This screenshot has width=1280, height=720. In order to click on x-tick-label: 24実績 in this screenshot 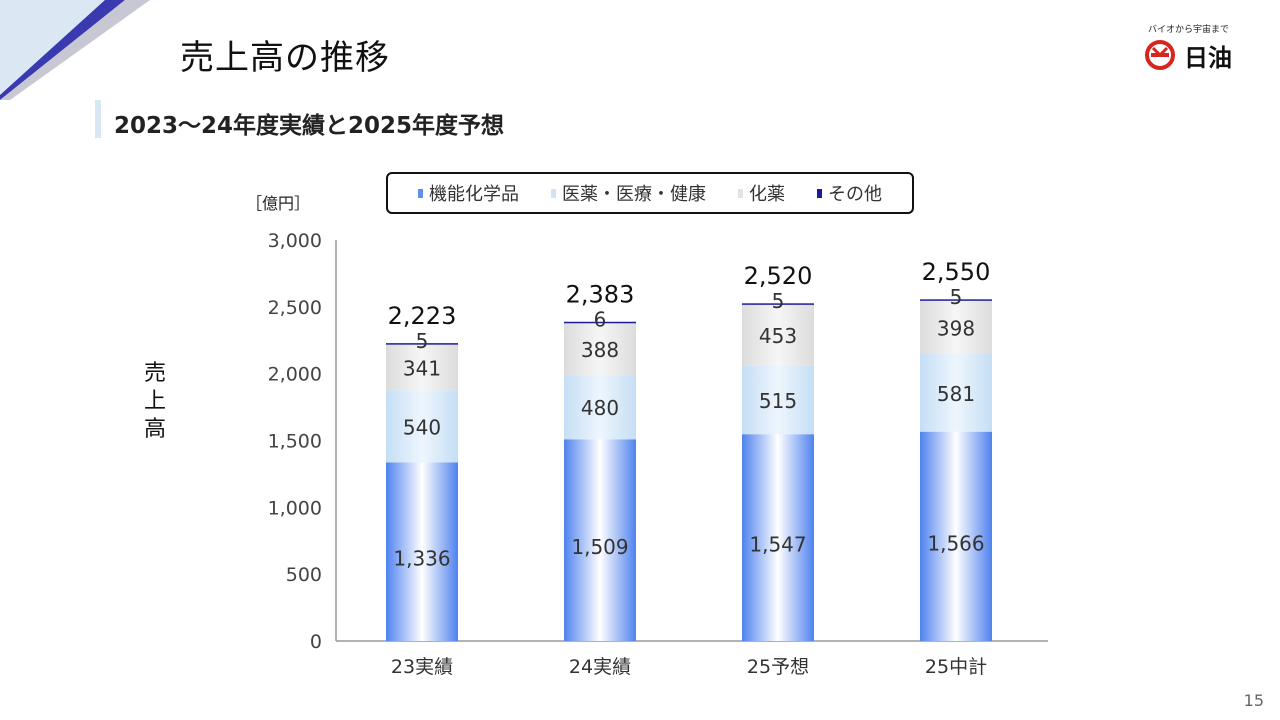, I will do `click(600, 667)`.